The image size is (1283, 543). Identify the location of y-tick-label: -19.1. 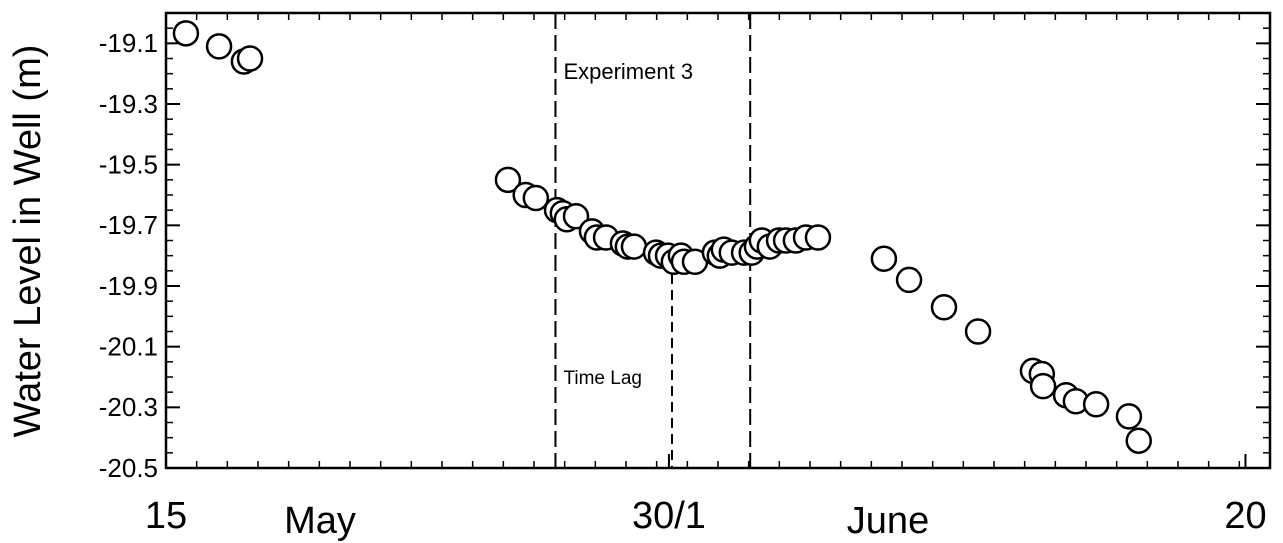
(128, 43).